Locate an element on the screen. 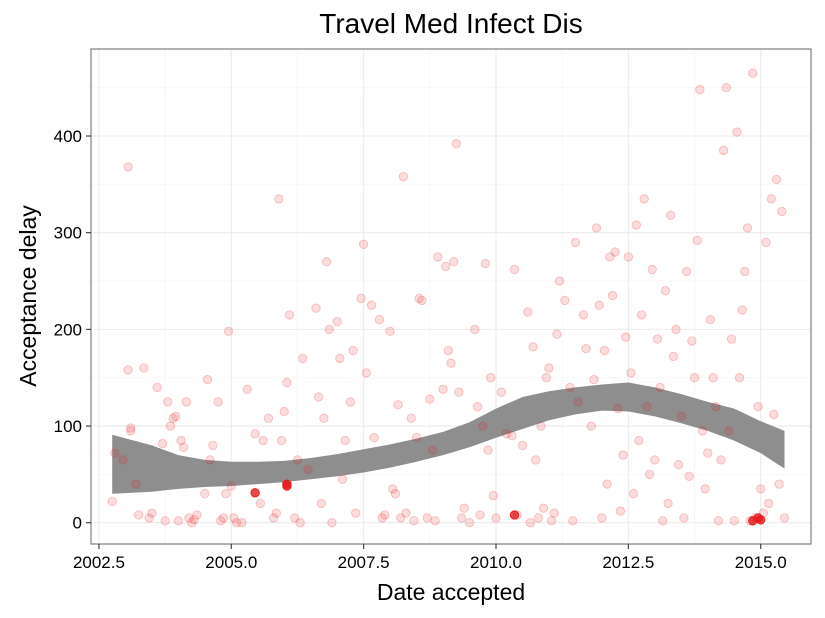 This screenshot has width=825, height=618. y-tick-label: 100 is located at coordinates (68, 426).